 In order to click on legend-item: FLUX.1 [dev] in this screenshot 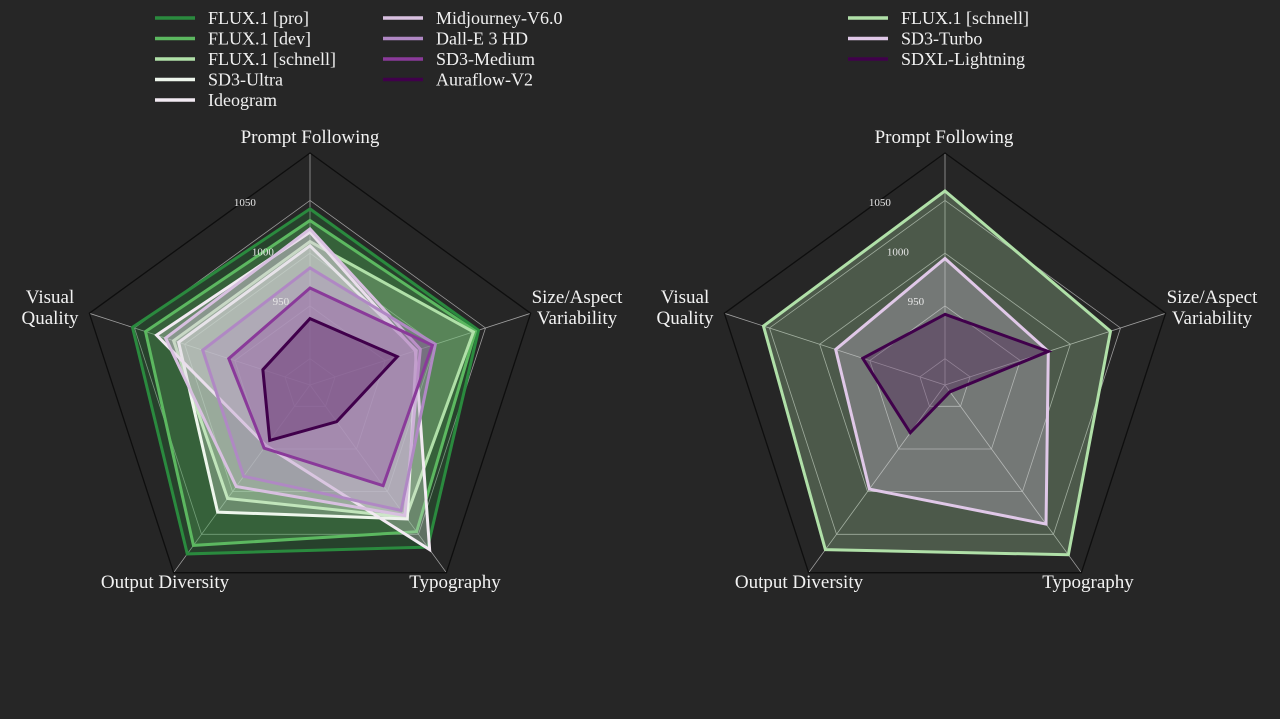, I will do `click(233, 39)`.